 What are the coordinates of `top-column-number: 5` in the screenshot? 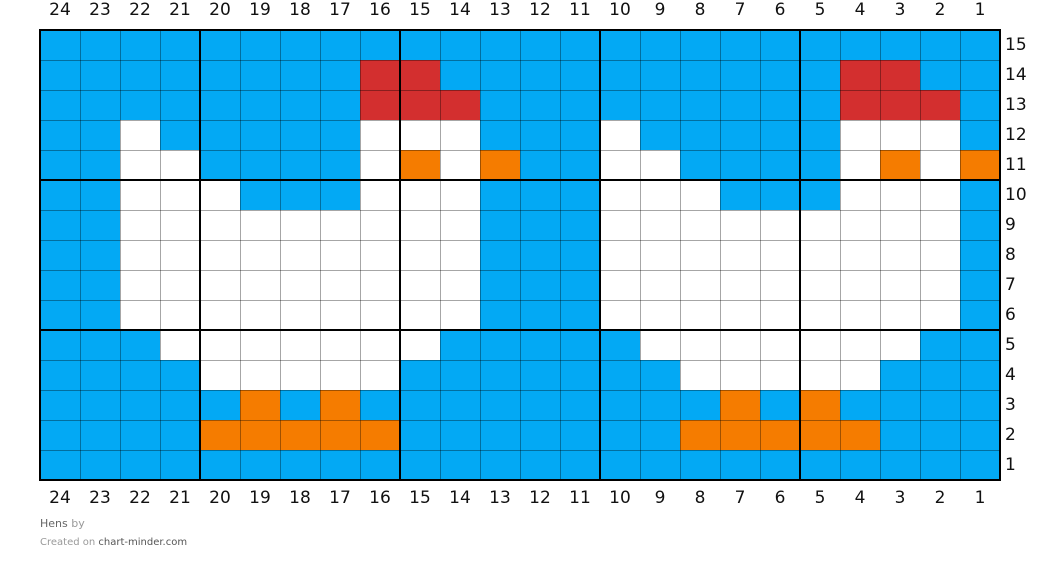 It's located at (820, 10).